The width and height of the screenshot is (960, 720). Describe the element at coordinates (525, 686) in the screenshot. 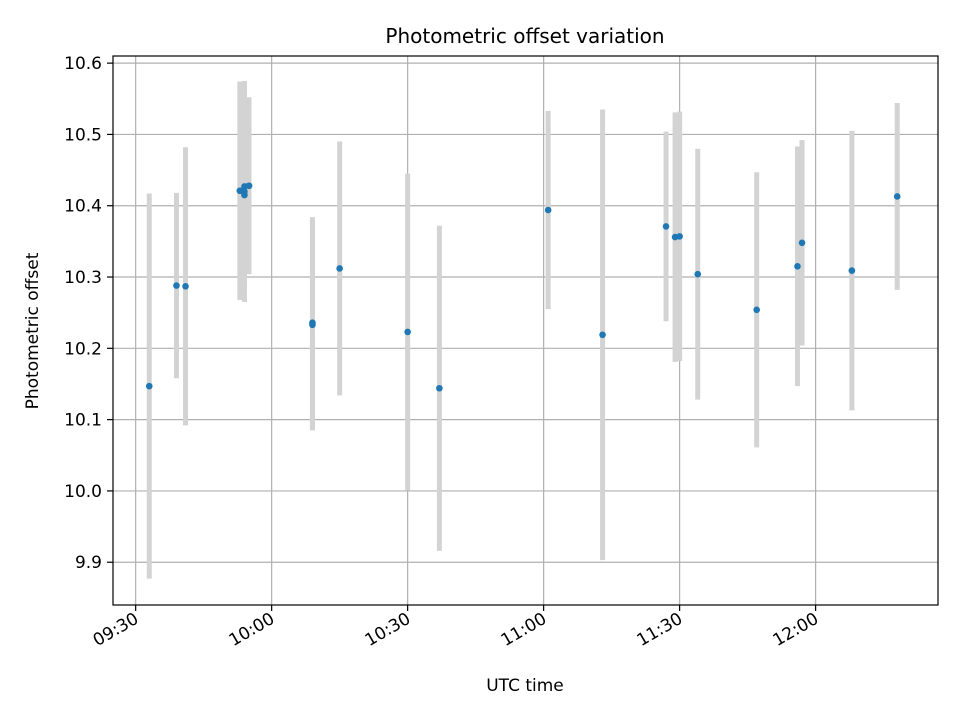

I see `x-axis-label: UTC time` at that location.